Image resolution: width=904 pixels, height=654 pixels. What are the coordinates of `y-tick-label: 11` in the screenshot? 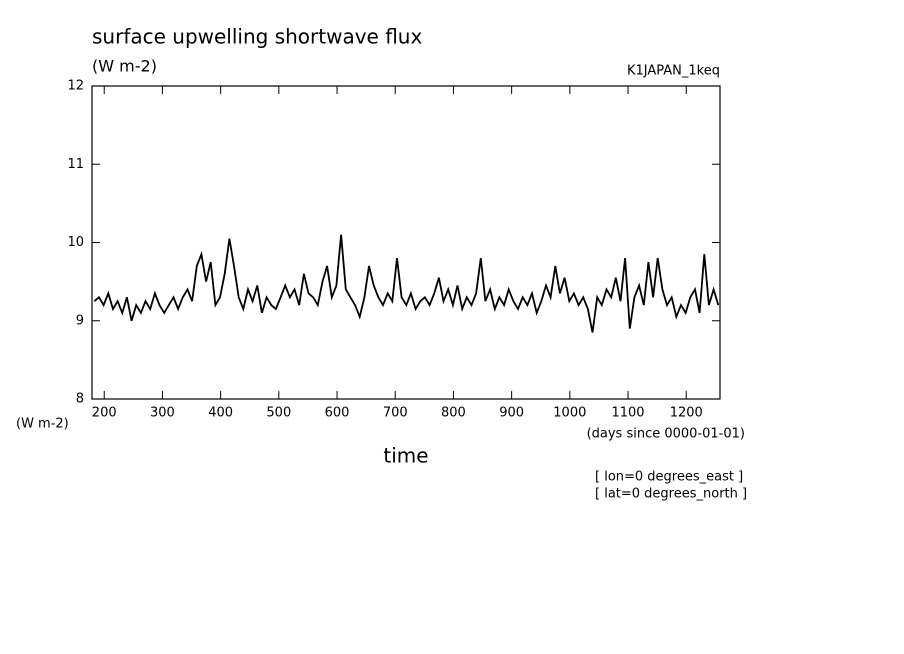 It's located at (75, 164).